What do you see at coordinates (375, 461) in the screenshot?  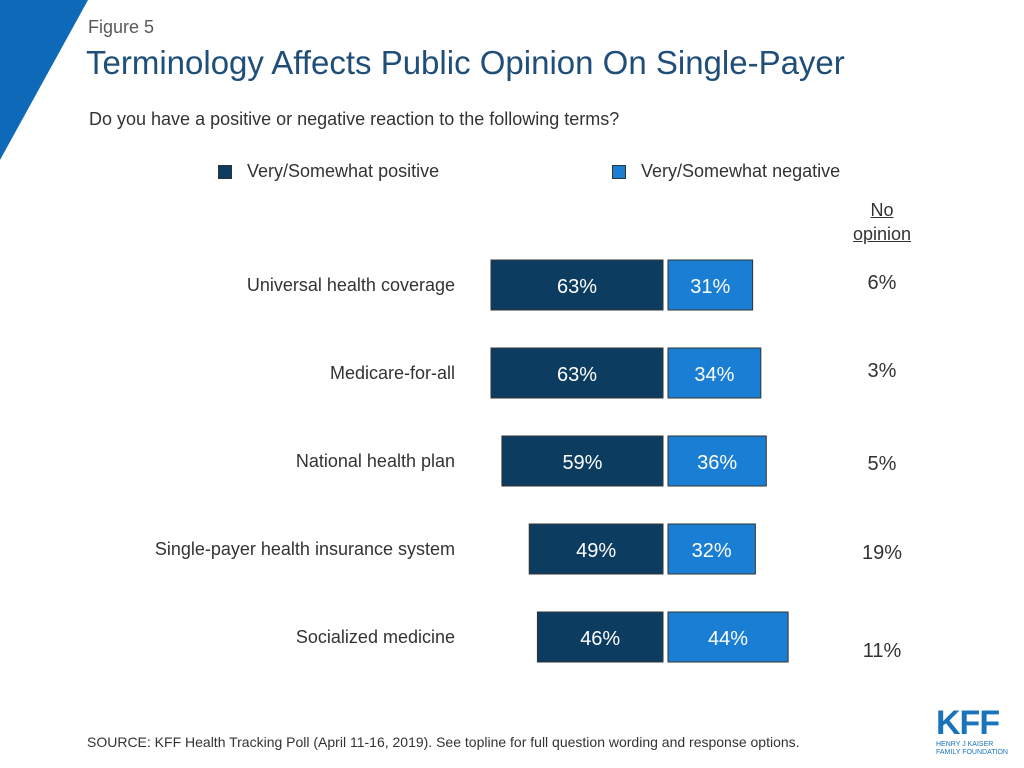 I see `category-label: National health plan` at bounding box center [375, 461].